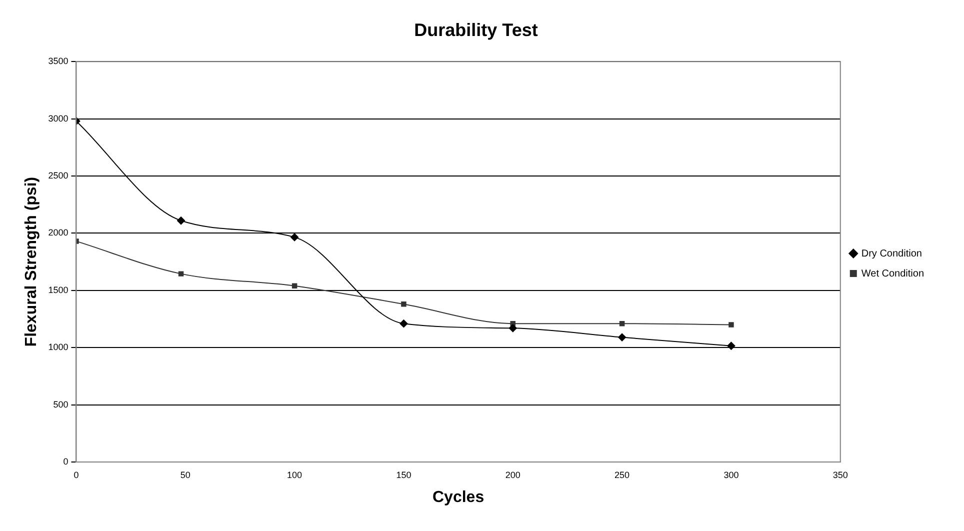 This screenshot has width=964, height=531. What do you see at coordinates (185, 475) in the screenshot?
I see `x-tick-label: 50` at bounding box center [185, 475].